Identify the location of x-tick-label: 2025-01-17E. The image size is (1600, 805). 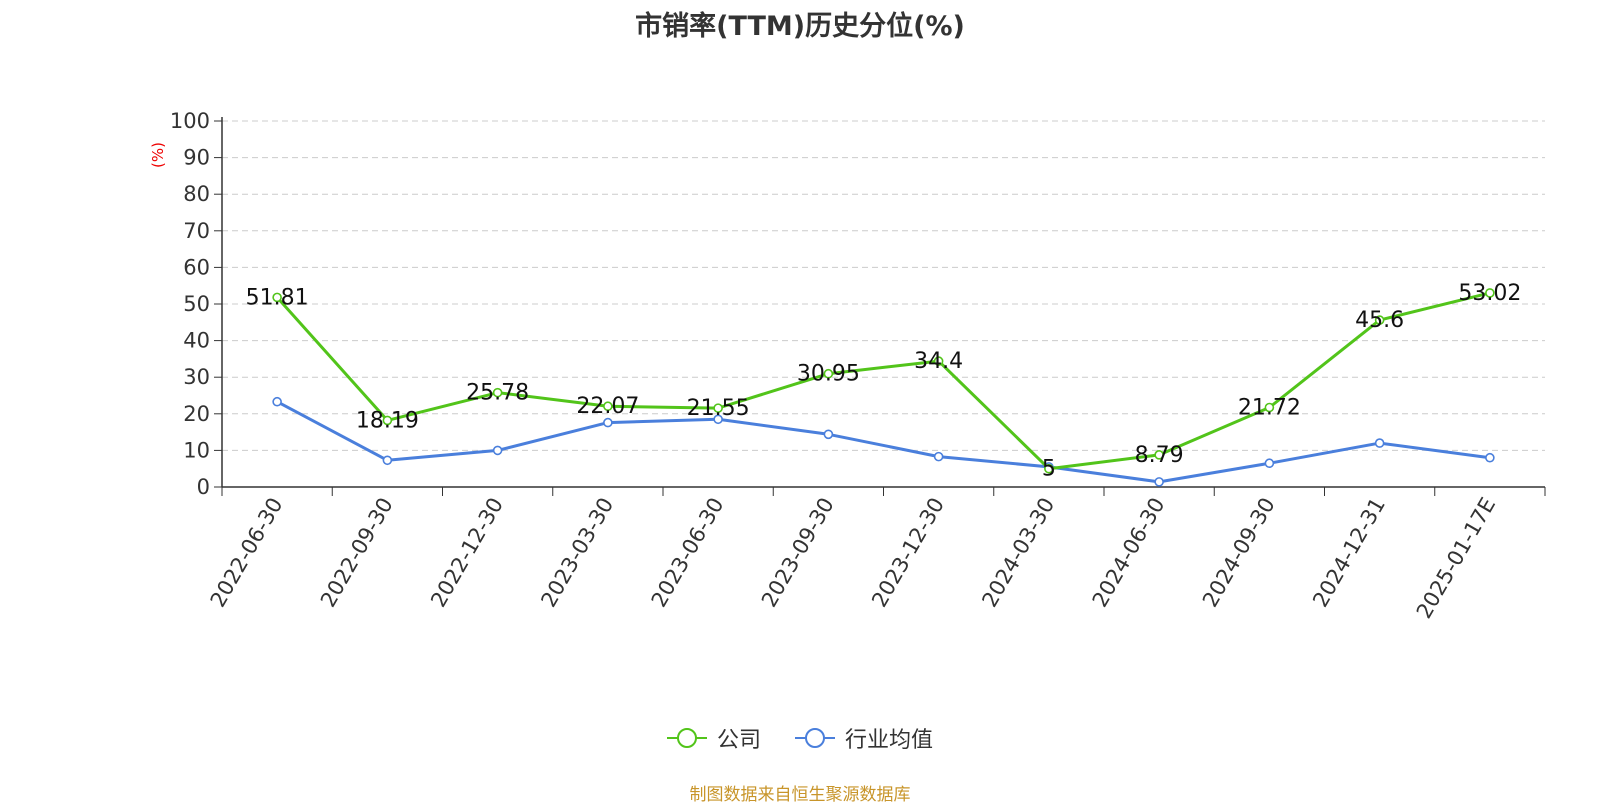
(1456, 558).